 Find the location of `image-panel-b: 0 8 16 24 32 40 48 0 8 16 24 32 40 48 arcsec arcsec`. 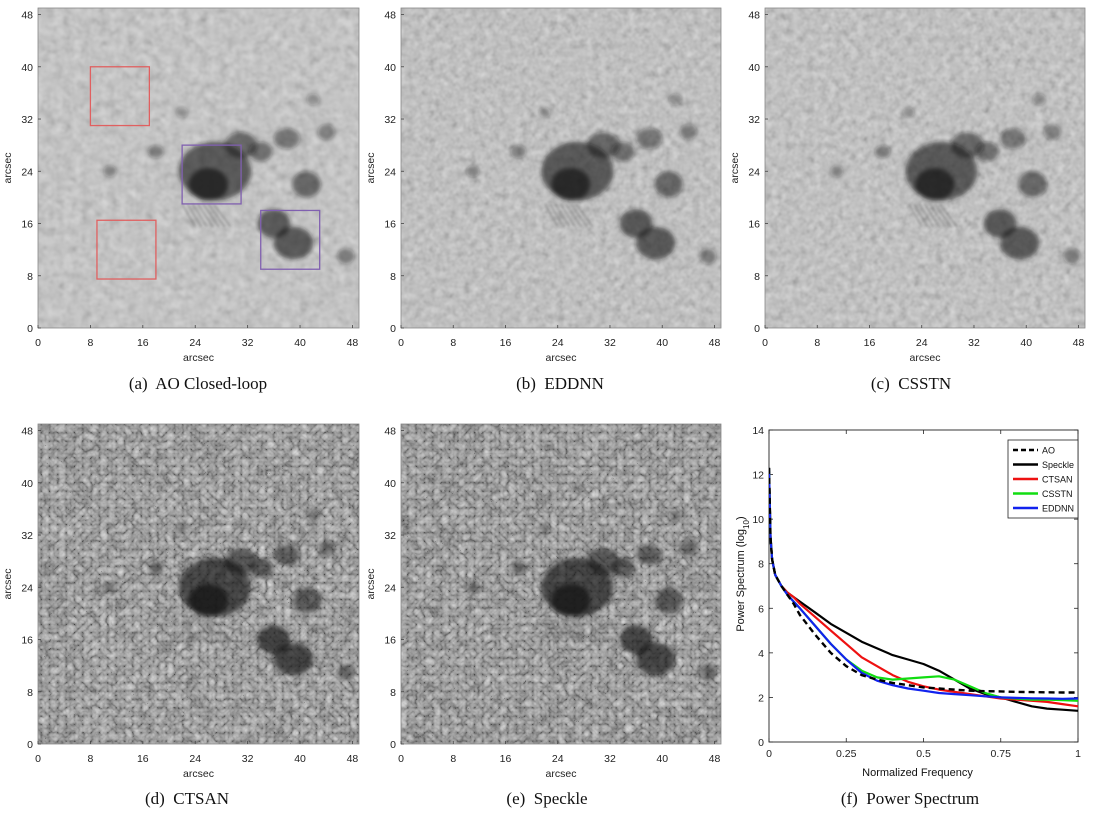

image-panel-b: 0 8 16 24 32 40 48 0 8 16 24 32 40 48 arcsec arcsec is located at coordinates (543, 185).